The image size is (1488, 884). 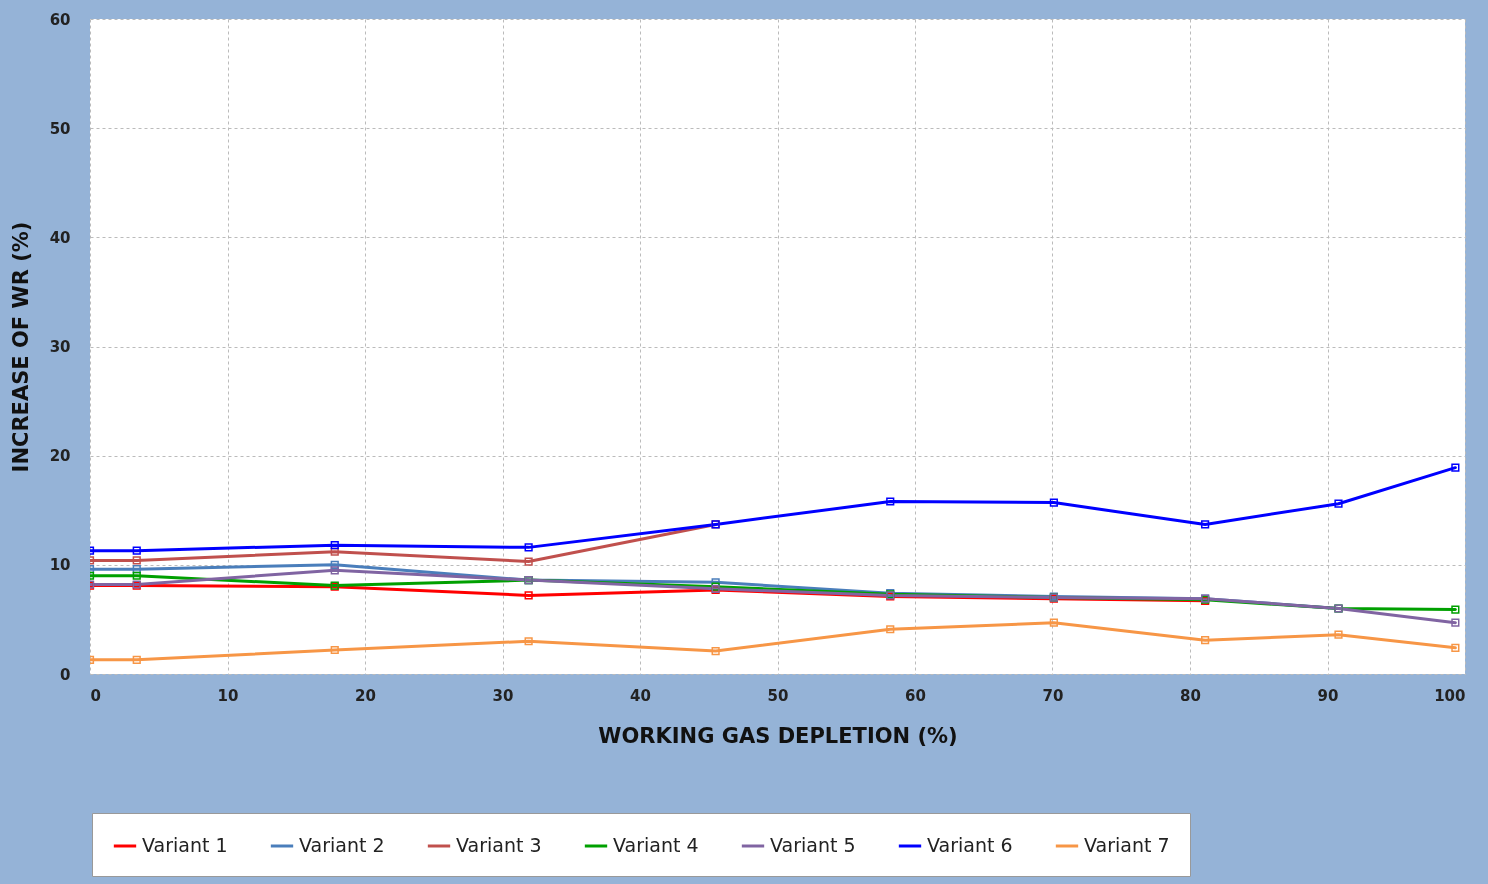 What do you see at coordinates (60, 565) in the screenshot?
I see `y-tick-label: 10` at bounding box center [60, 565].